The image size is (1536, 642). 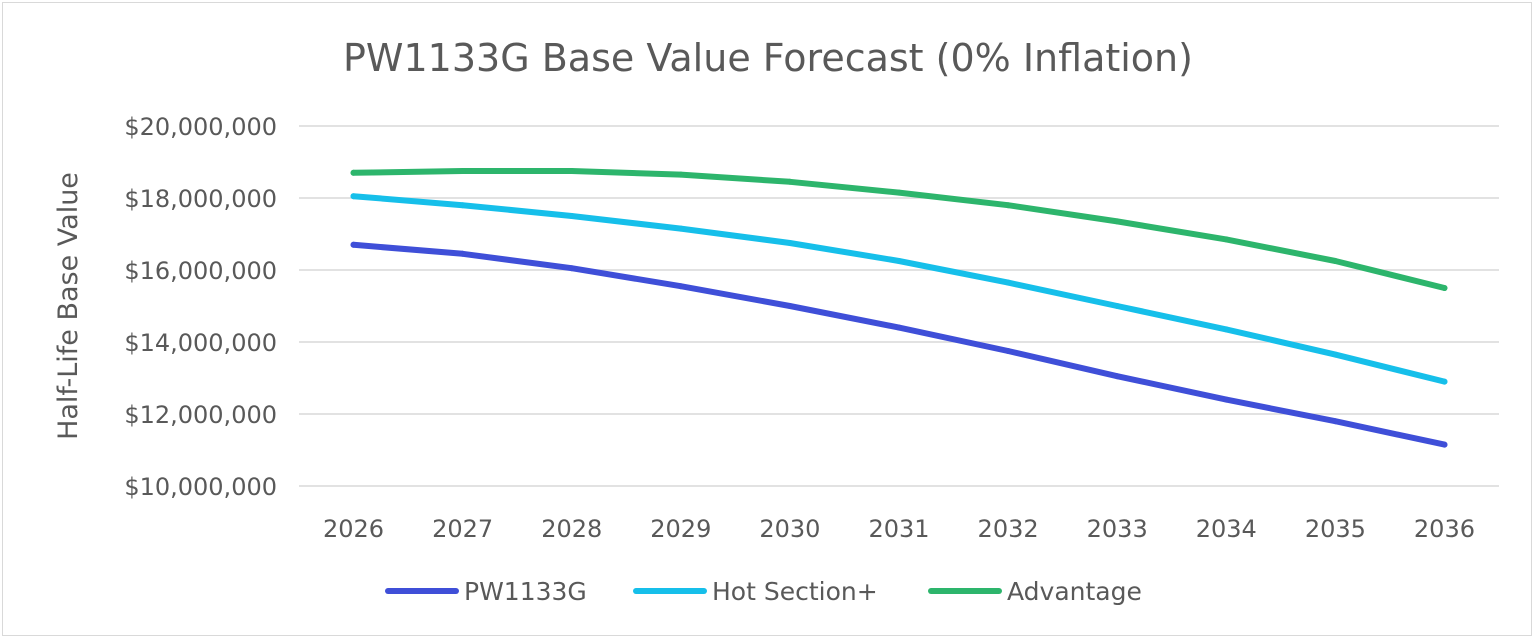 What do you see at coordinates (462, 529) in the screenshot?
I see `x-tick-label: 2027` at bounding box center [462, 529].